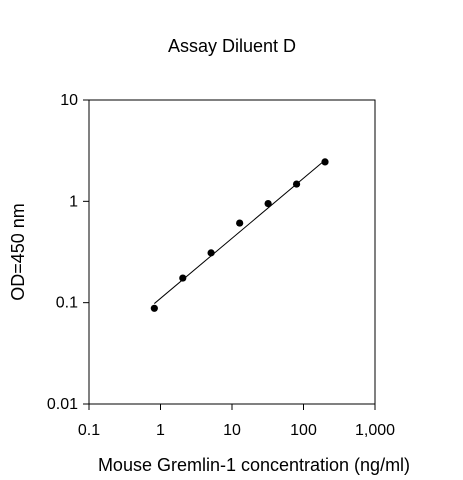  Describe the element at coordinates (69, 100) in the screenshot. I see `y-tick-label: 10` at that location.